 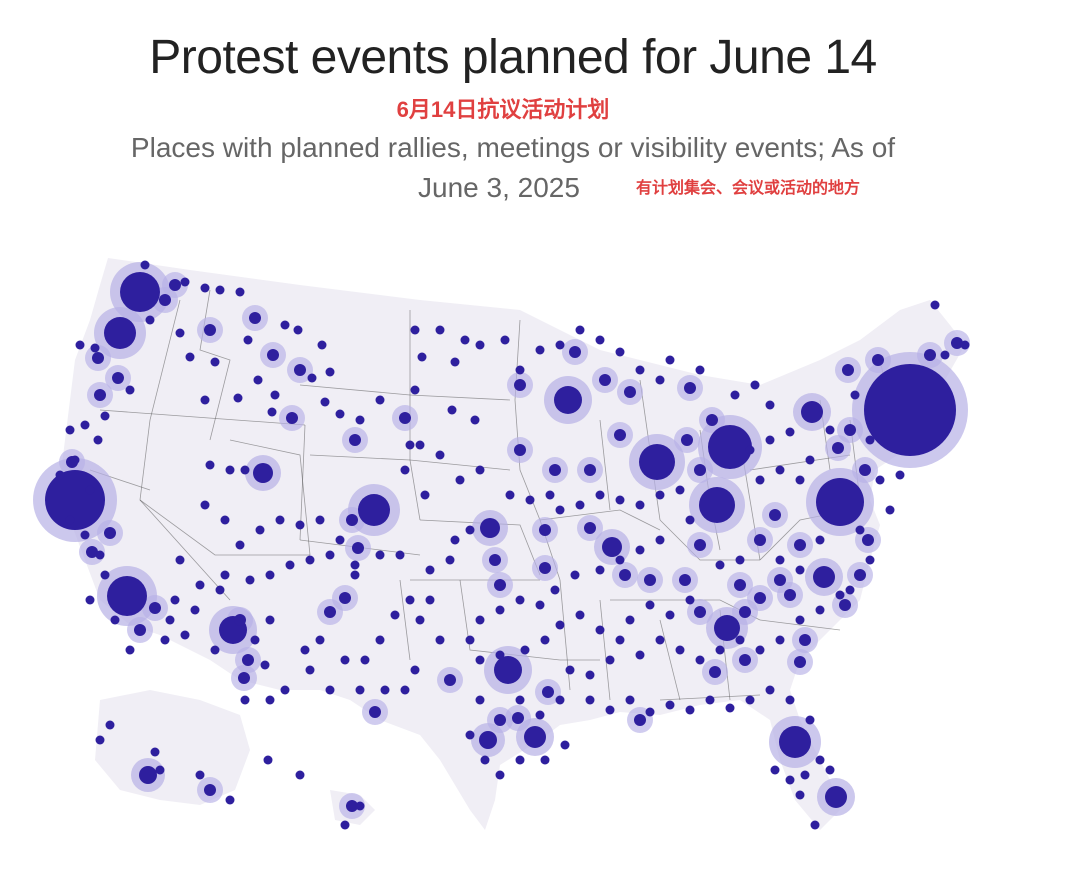 What do you see at coordinates (503, 109) in the screenshot?
I see `subtitle-chinese: 6月14日抗议活动计划` at bounding box center [503, 109].